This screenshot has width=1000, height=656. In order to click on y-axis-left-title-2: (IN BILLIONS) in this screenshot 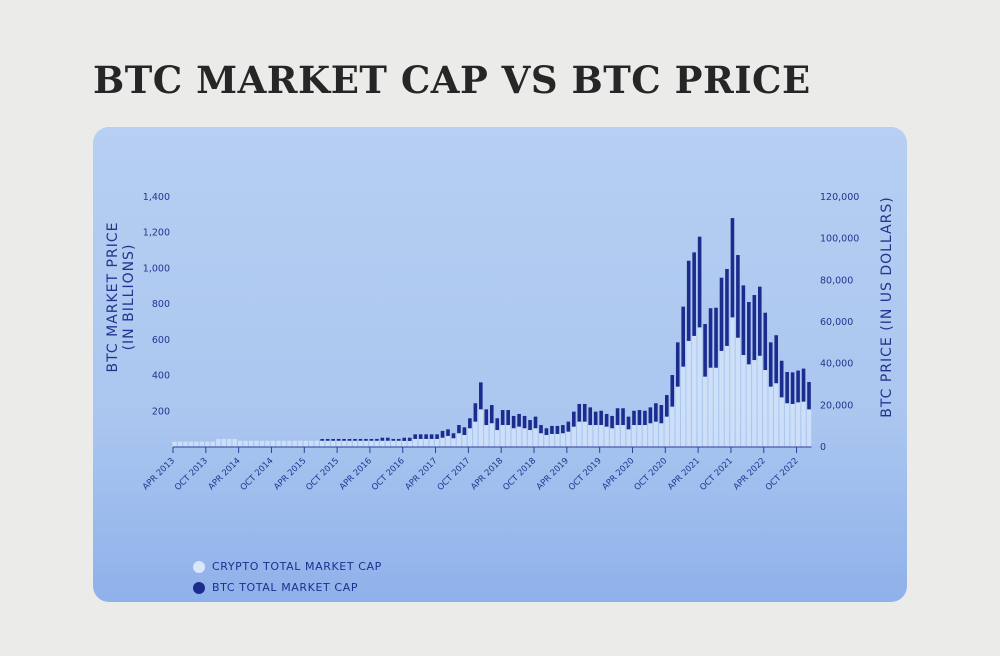, I will do `click(129, 297)`.